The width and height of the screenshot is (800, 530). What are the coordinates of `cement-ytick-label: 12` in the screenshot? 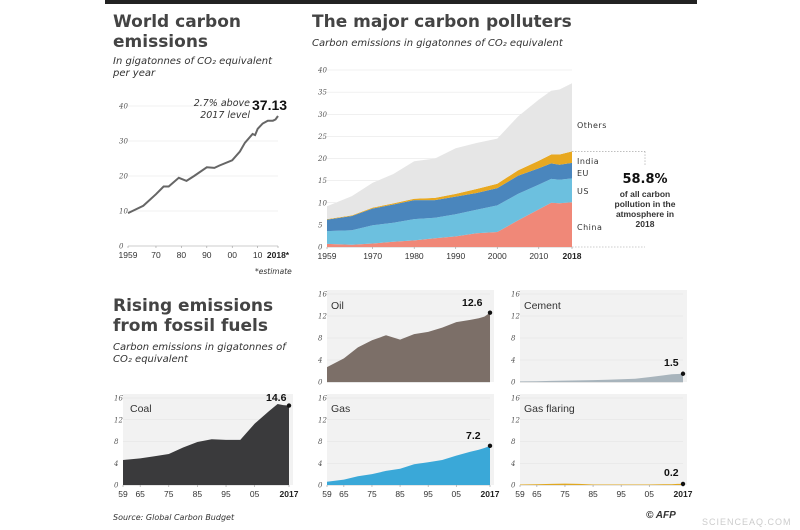 It's located at (515, 317).